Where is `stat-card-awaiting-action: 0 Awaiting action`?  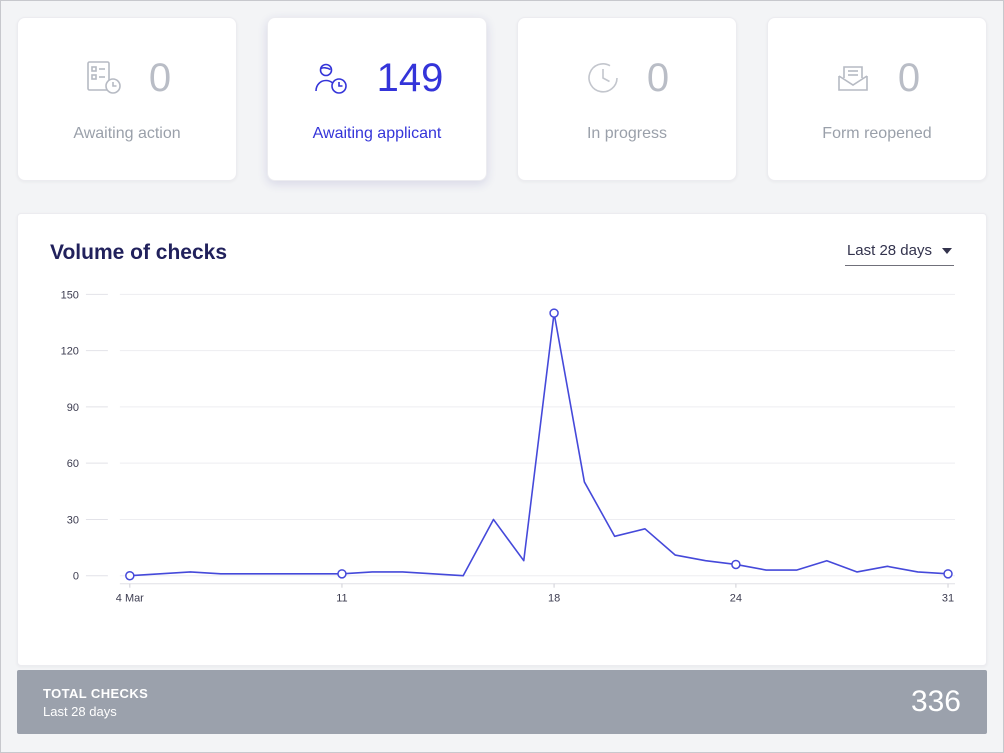 stat-card-awaiting-action: 0 Awaiting action is located at coordinates (127, 99).